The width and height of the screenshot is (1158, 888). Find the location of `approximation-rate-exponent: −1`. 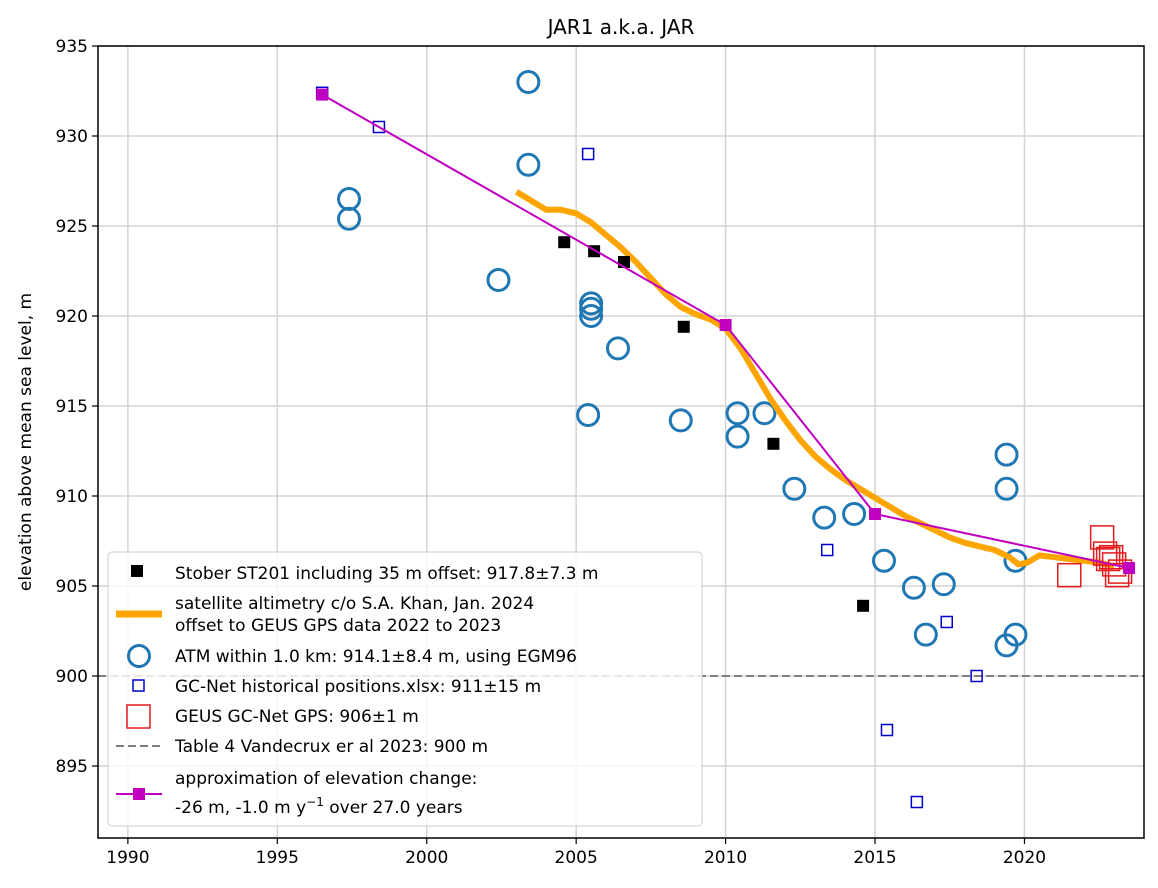

approximation-rate-exponent: −1 is located at coordinates (315, 802).